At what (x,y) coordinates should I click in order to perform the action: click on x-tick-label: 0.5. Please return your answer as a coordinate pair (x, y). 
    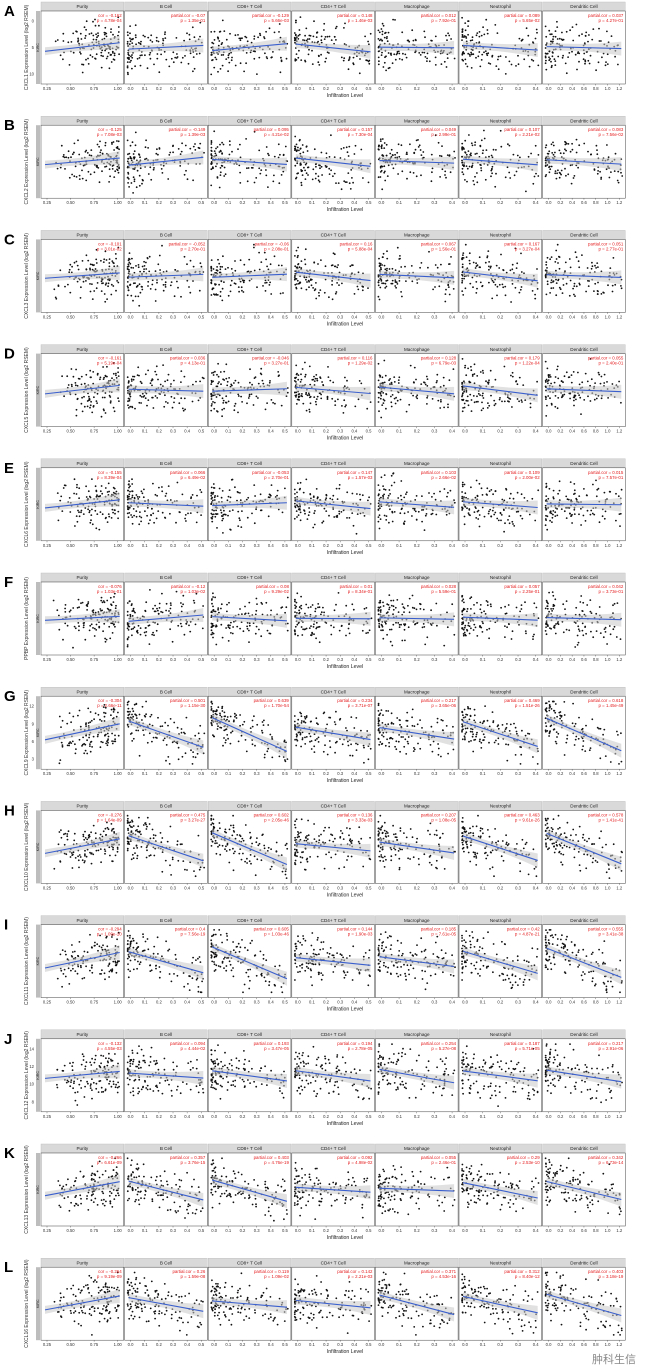
    Looking at the image, I should click on (369, 545).